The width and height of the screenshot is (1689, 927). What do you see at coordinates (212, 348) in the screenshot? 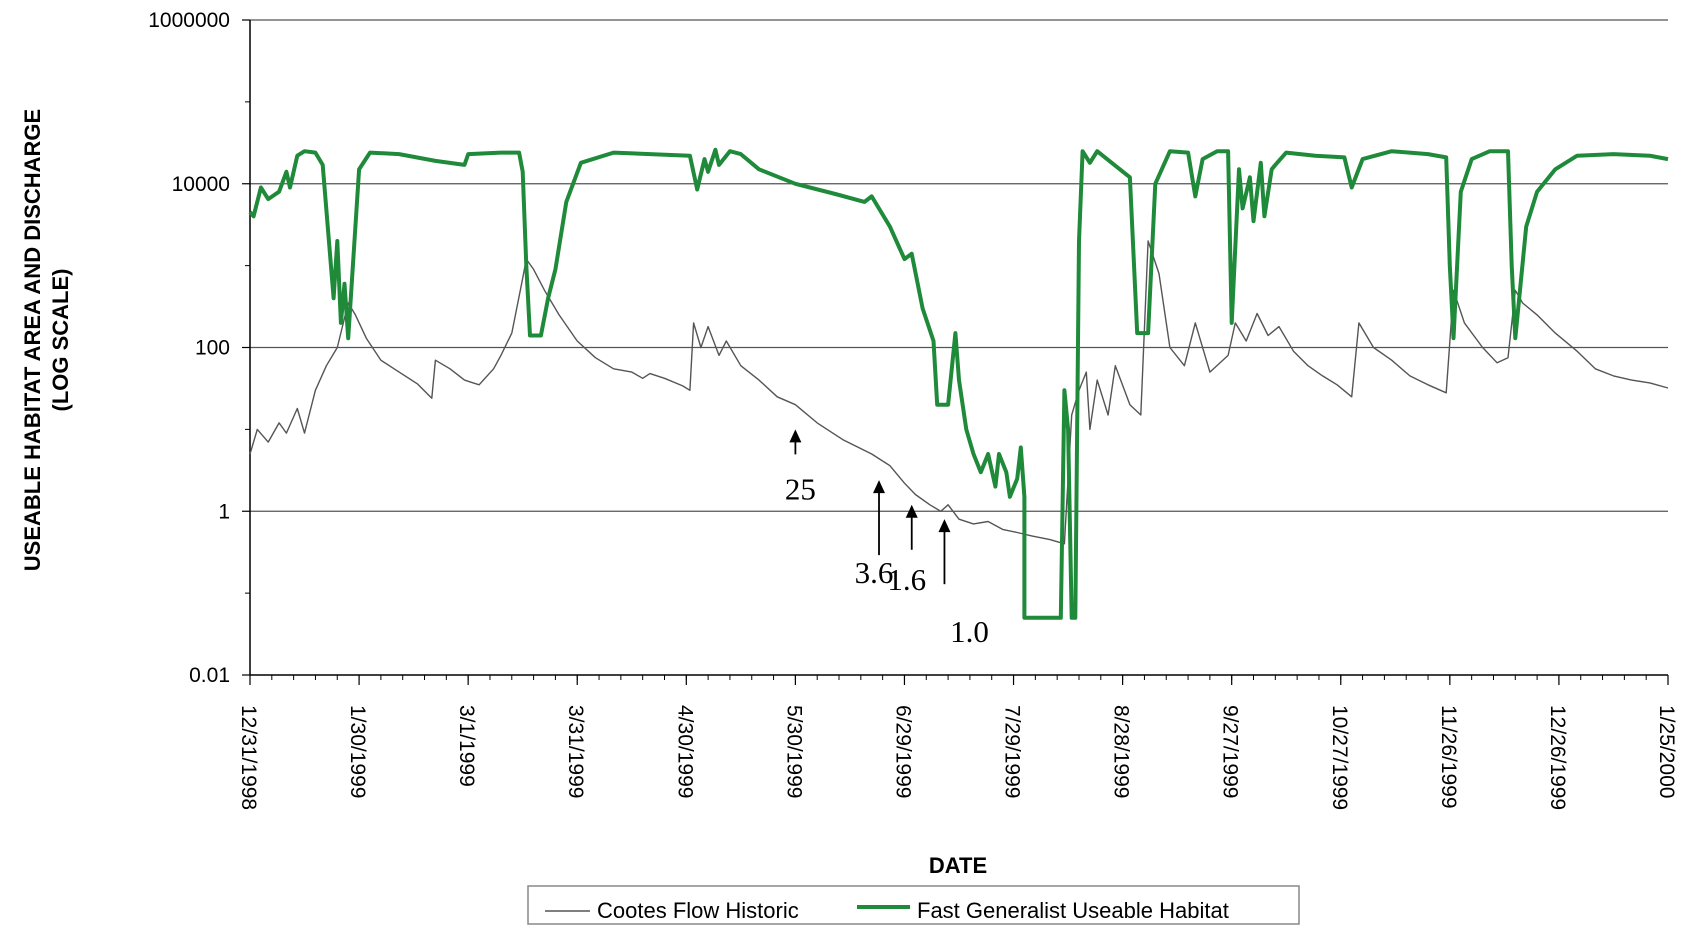
I see `y-tick-label: 100` at bounding box center [212, 348].